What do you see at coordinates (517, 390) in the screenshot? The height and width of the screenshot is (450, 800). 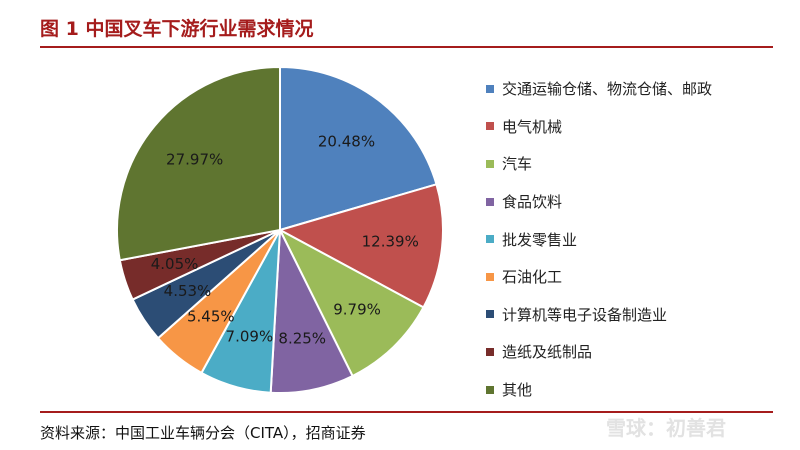 I see `legend-label: 其他` at bounding box center [517, 390].